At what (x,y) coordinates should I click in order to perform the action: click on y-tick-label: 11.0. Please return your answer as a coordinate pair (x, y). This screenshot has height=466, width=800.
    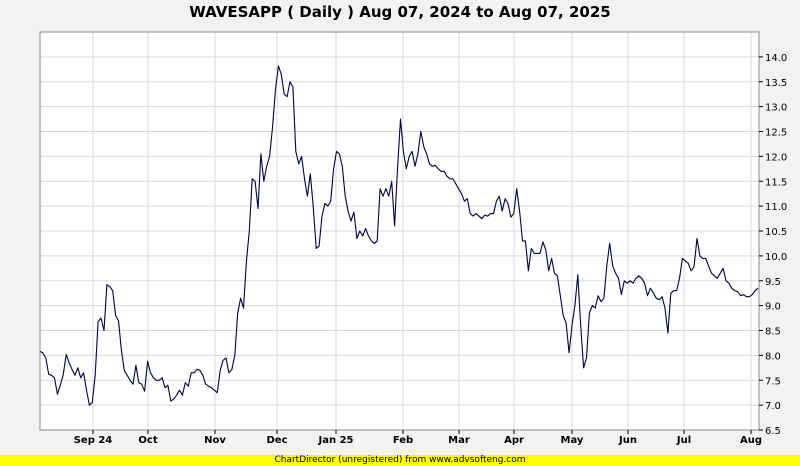
    Looking at the image, I should click on (776, 207).